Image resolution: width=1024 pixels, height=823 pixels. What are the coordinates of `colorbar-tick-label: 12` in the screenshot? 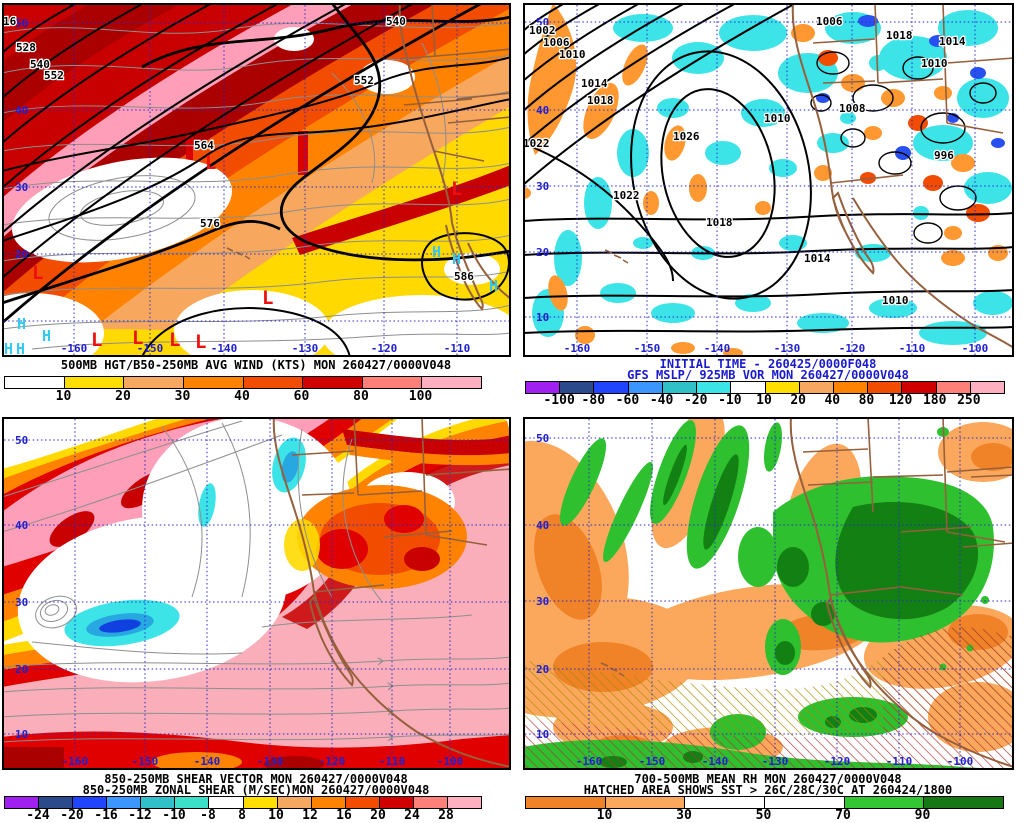 It's located at (310, 815).